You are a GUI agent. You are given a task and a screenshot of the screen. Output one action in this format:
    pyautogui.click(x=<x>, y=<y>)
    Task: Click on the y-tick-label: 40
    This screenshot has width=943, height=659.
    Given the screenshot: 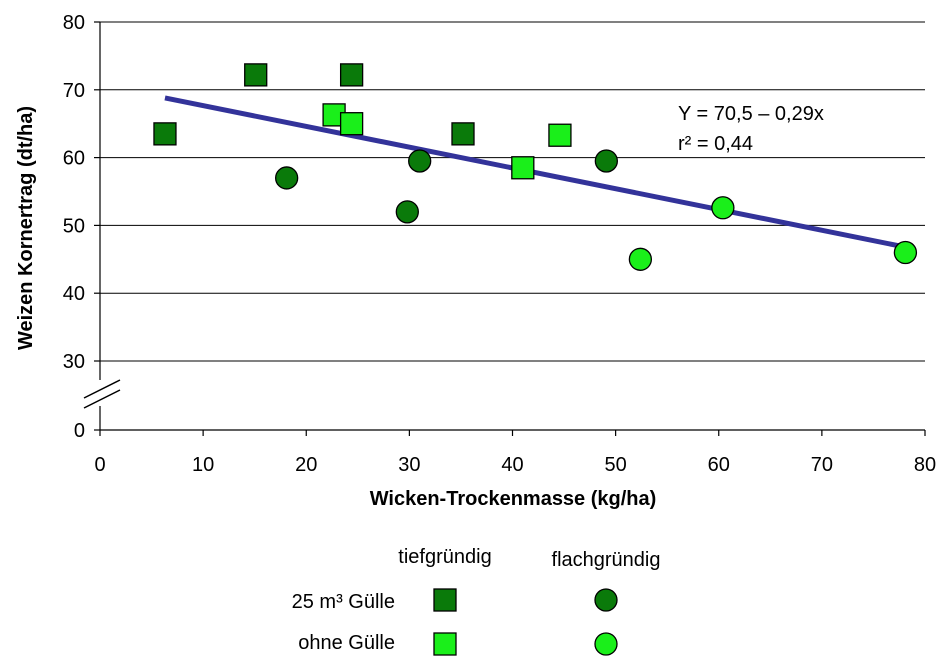 What is the action you would take?
    pyautogui.click(x=74, y=294)
    